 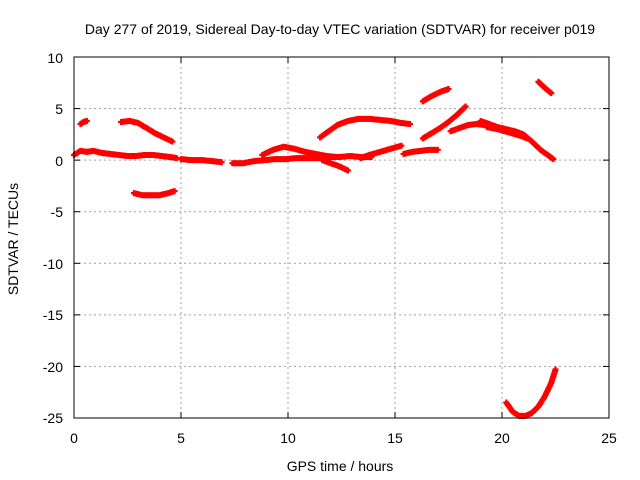 I want to click on y-tick-label: -10, so click(x=53, y=264).